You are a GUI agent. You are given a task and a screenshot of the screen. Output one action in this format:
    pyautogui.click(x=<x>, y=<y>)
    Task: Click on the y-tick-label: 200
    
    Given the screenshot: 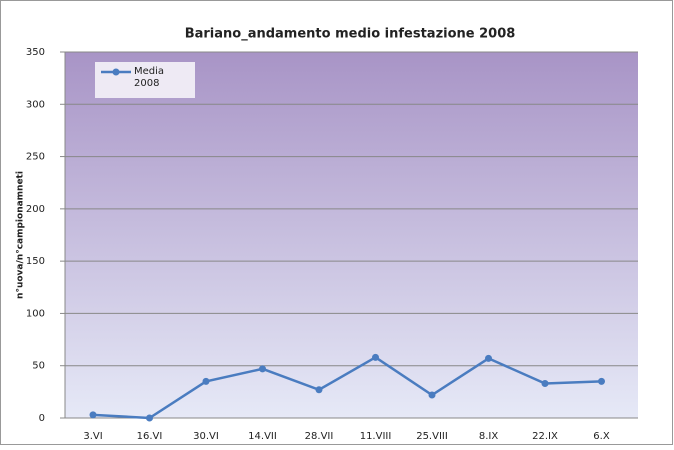 What is the action you would take?
    pyautogui.click(x=35, y=209)
    